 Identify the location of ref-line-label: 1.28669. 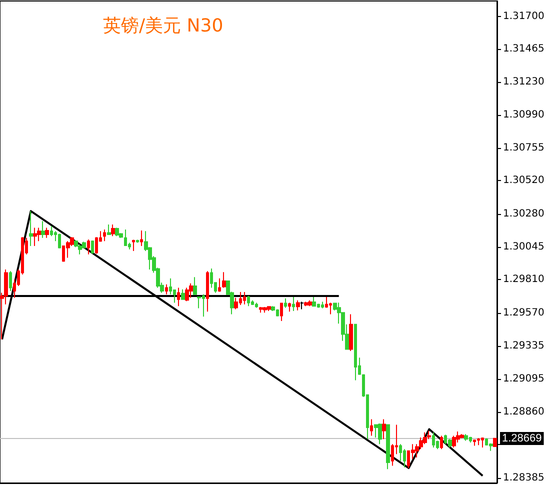
(522, 438).